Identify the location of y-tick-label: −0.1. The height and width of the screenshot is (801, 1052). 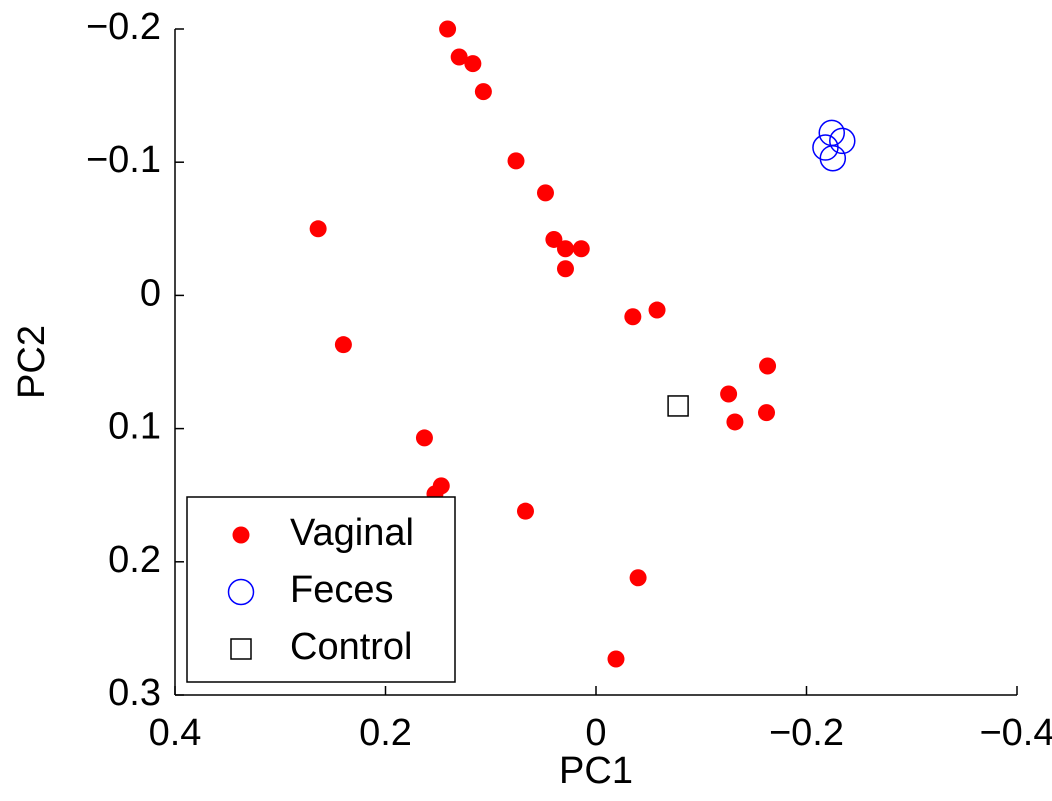
(123, 160).